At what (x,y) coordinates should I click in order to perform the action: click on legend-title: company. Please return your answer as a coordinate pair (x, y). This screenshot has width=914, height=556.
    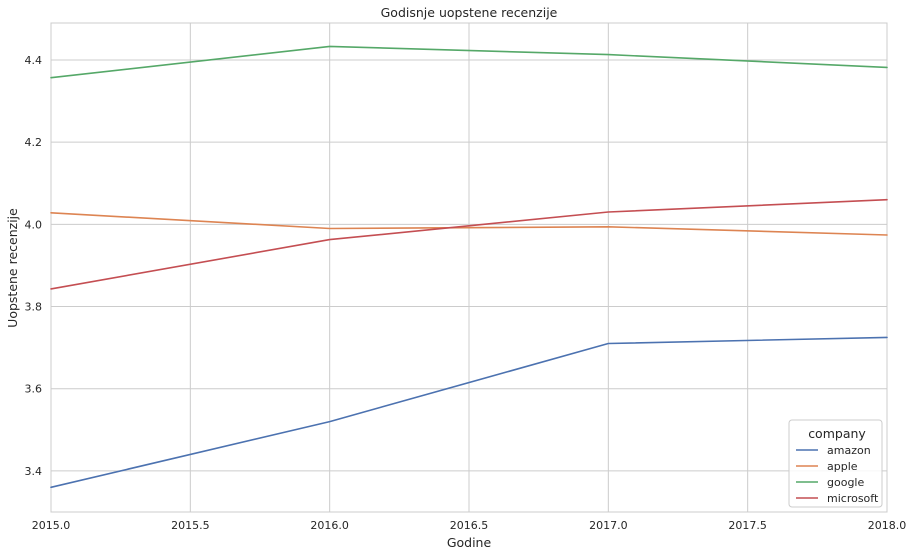
    Looking at the image, I should click on (837, 433).